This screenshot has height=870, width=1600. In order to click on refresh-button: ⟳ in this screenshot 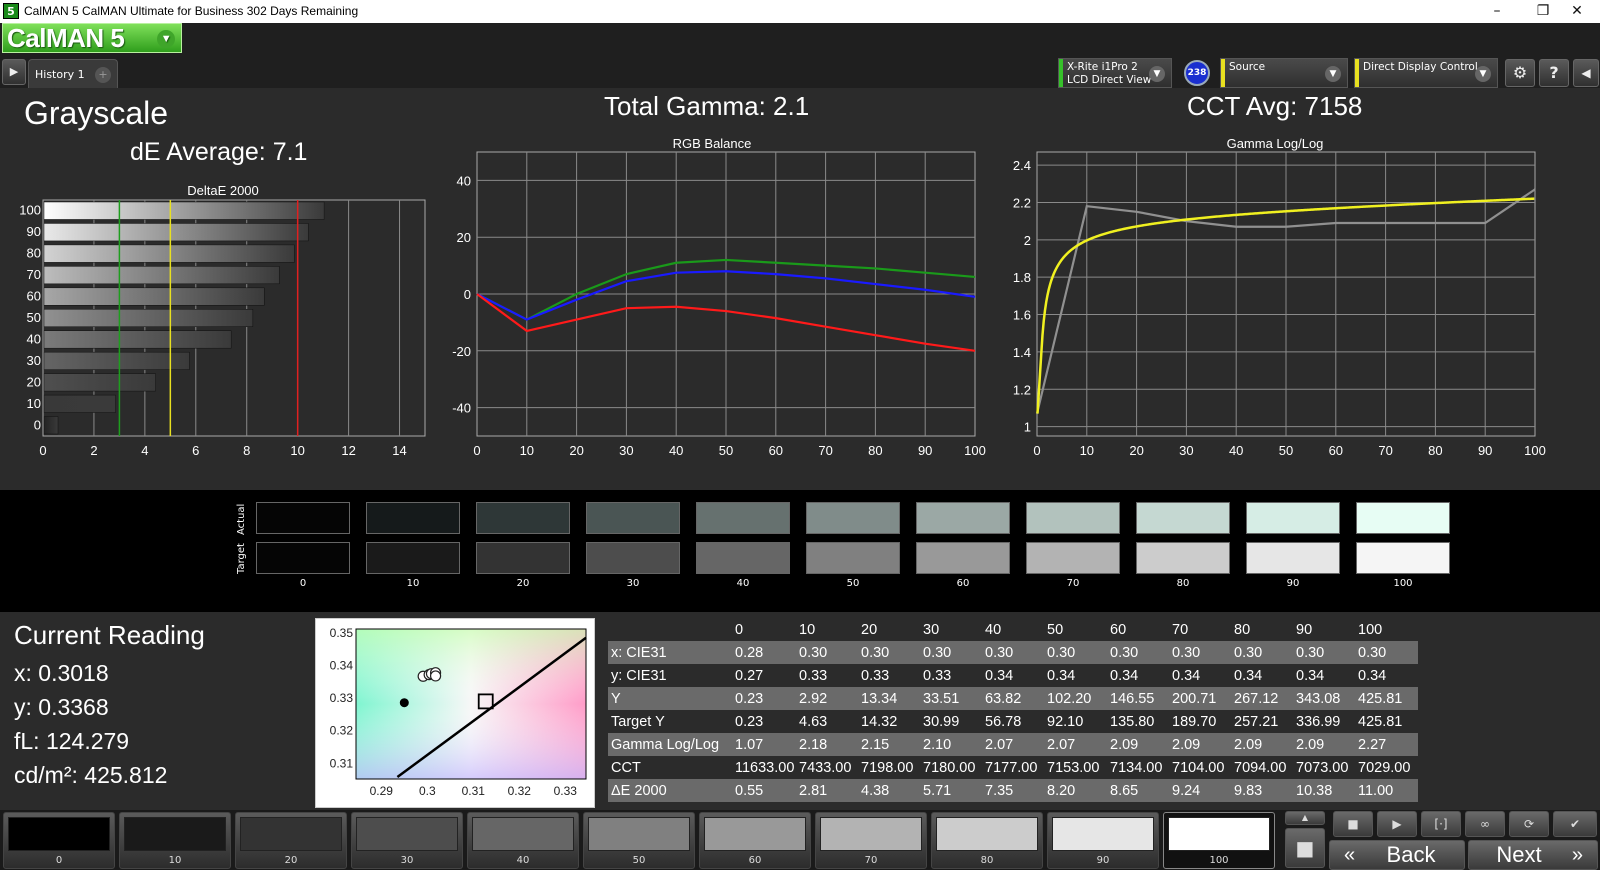, I will do `click(1529, 824)`.